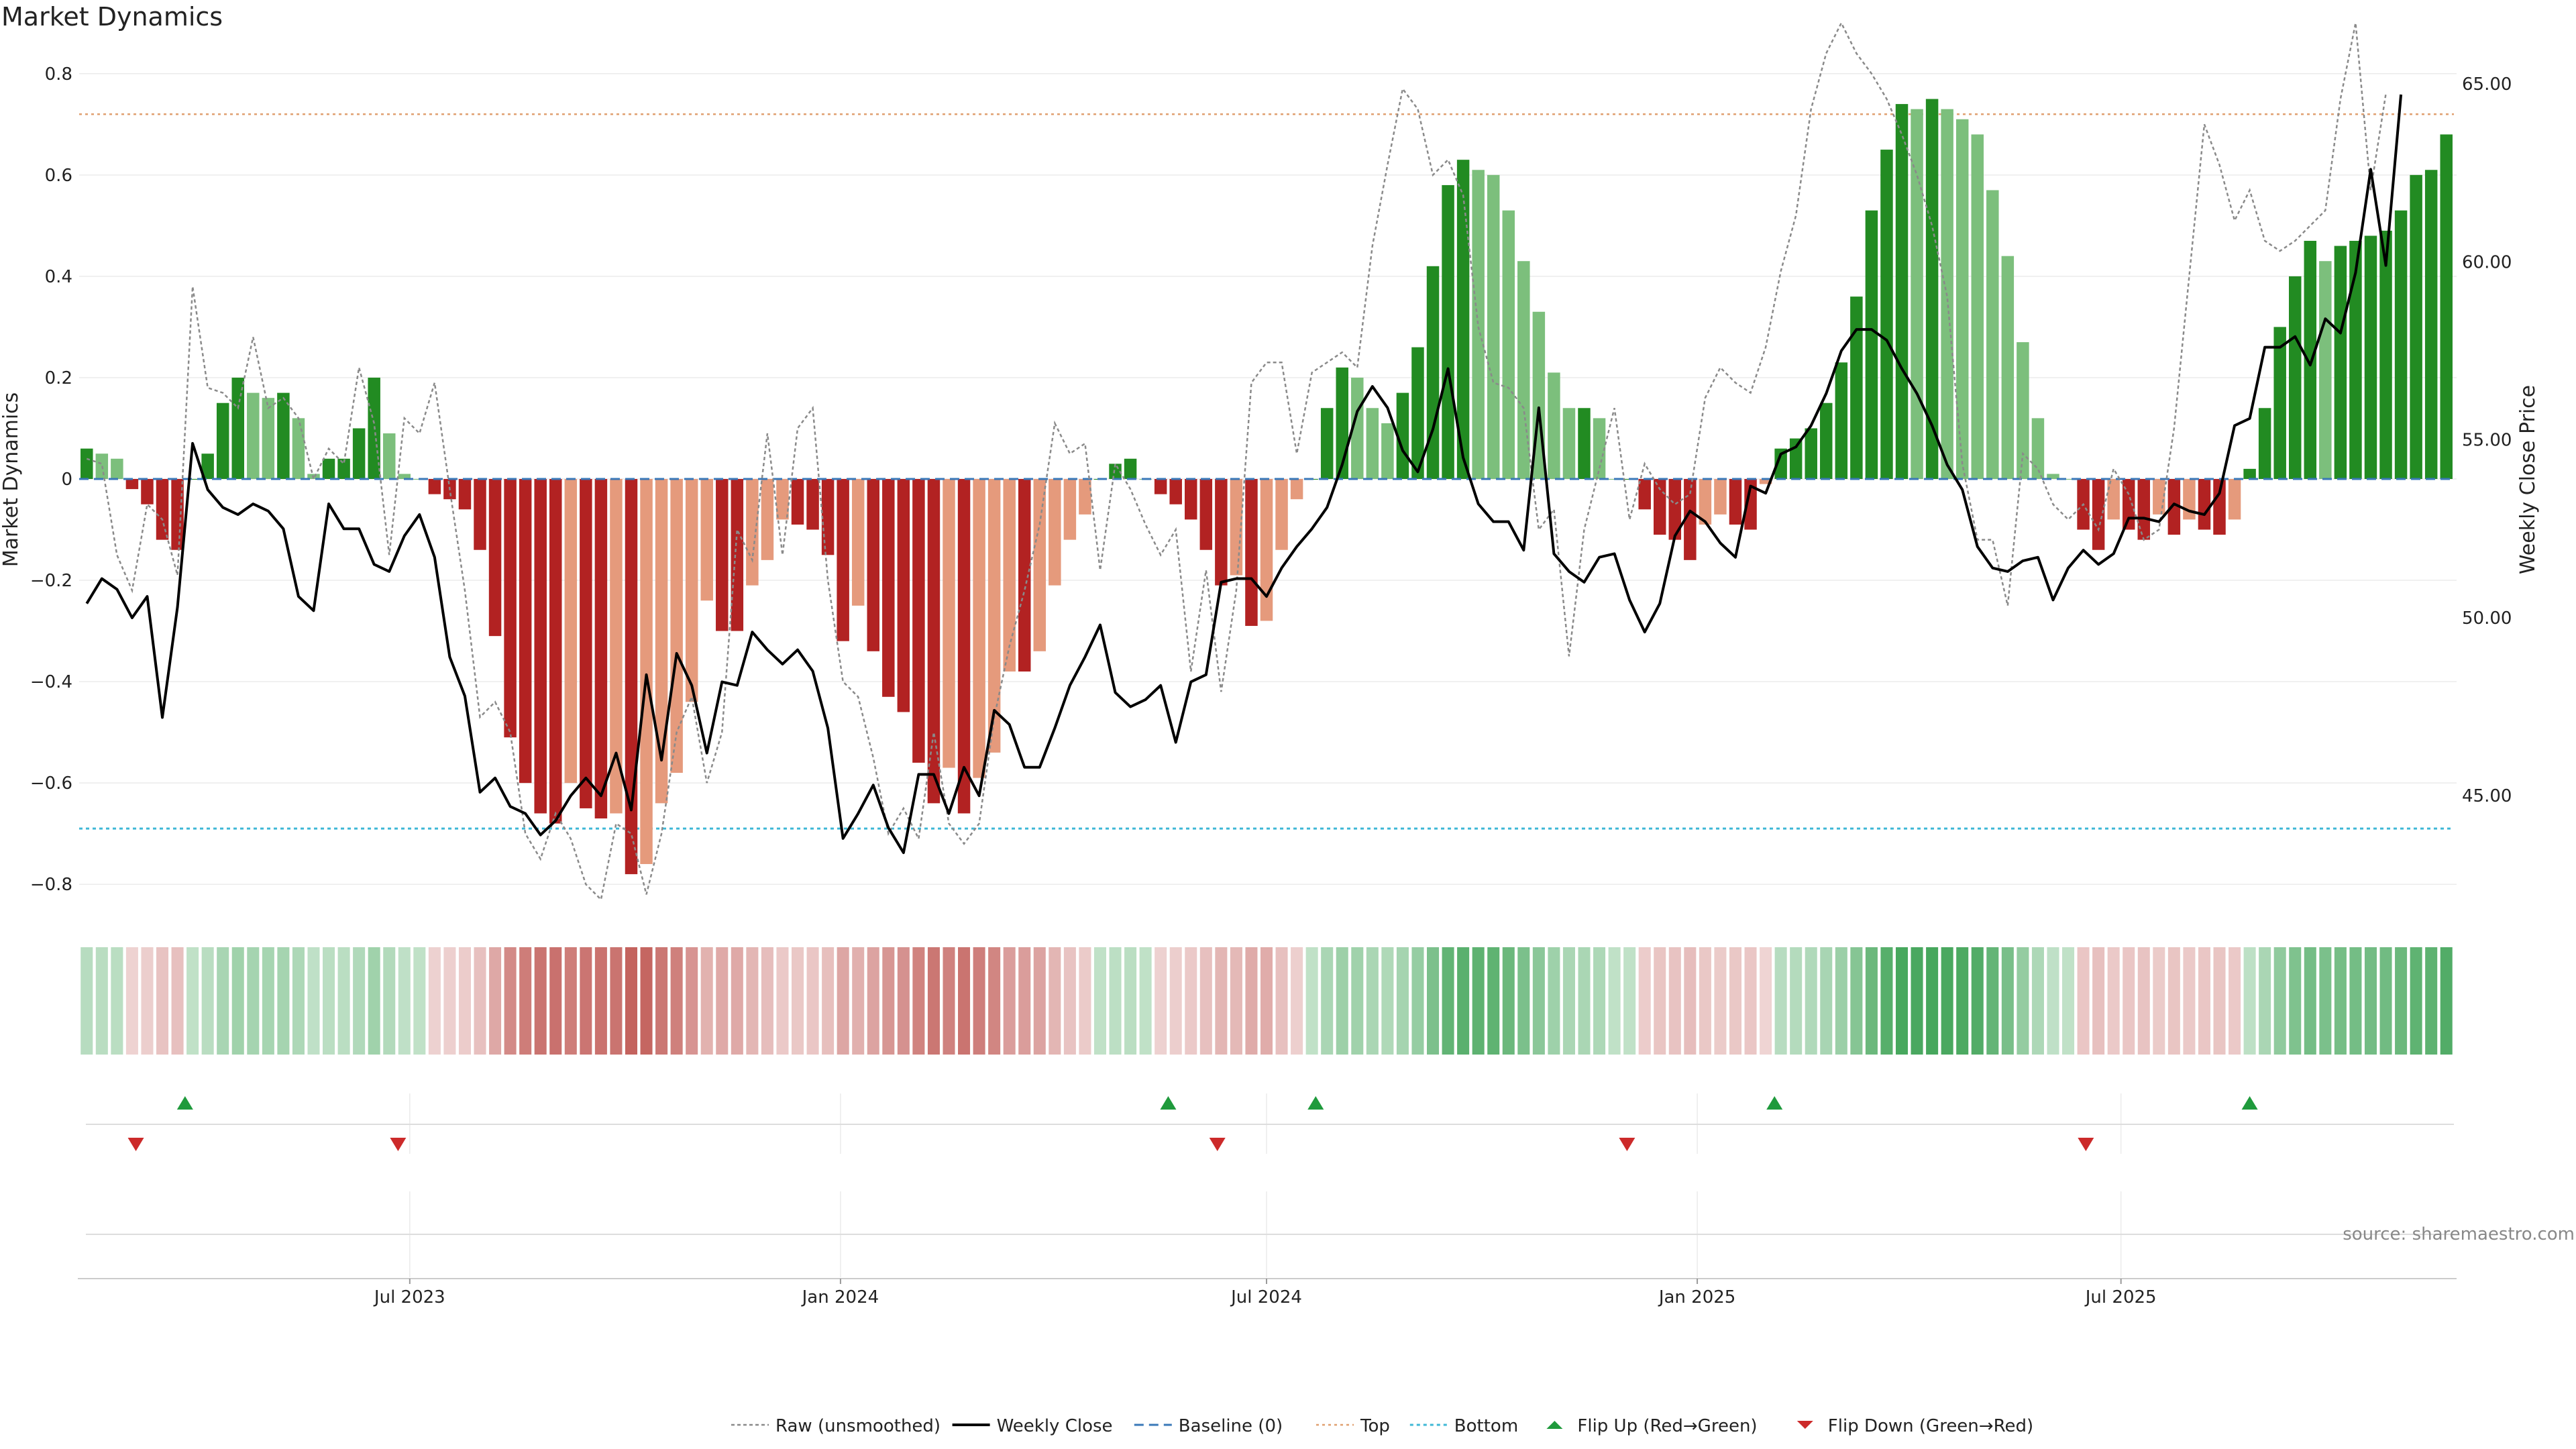  I want to click on left-tick-label: −0.8, so click(51, 885).